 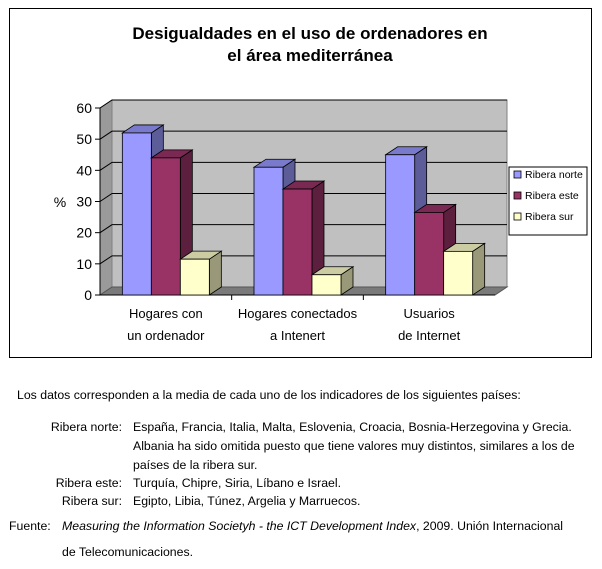 What do you see at coordinates (166, 335) in the screenshot?
I see `x-category-label: un ordenador` at bounding box center [166, 335].